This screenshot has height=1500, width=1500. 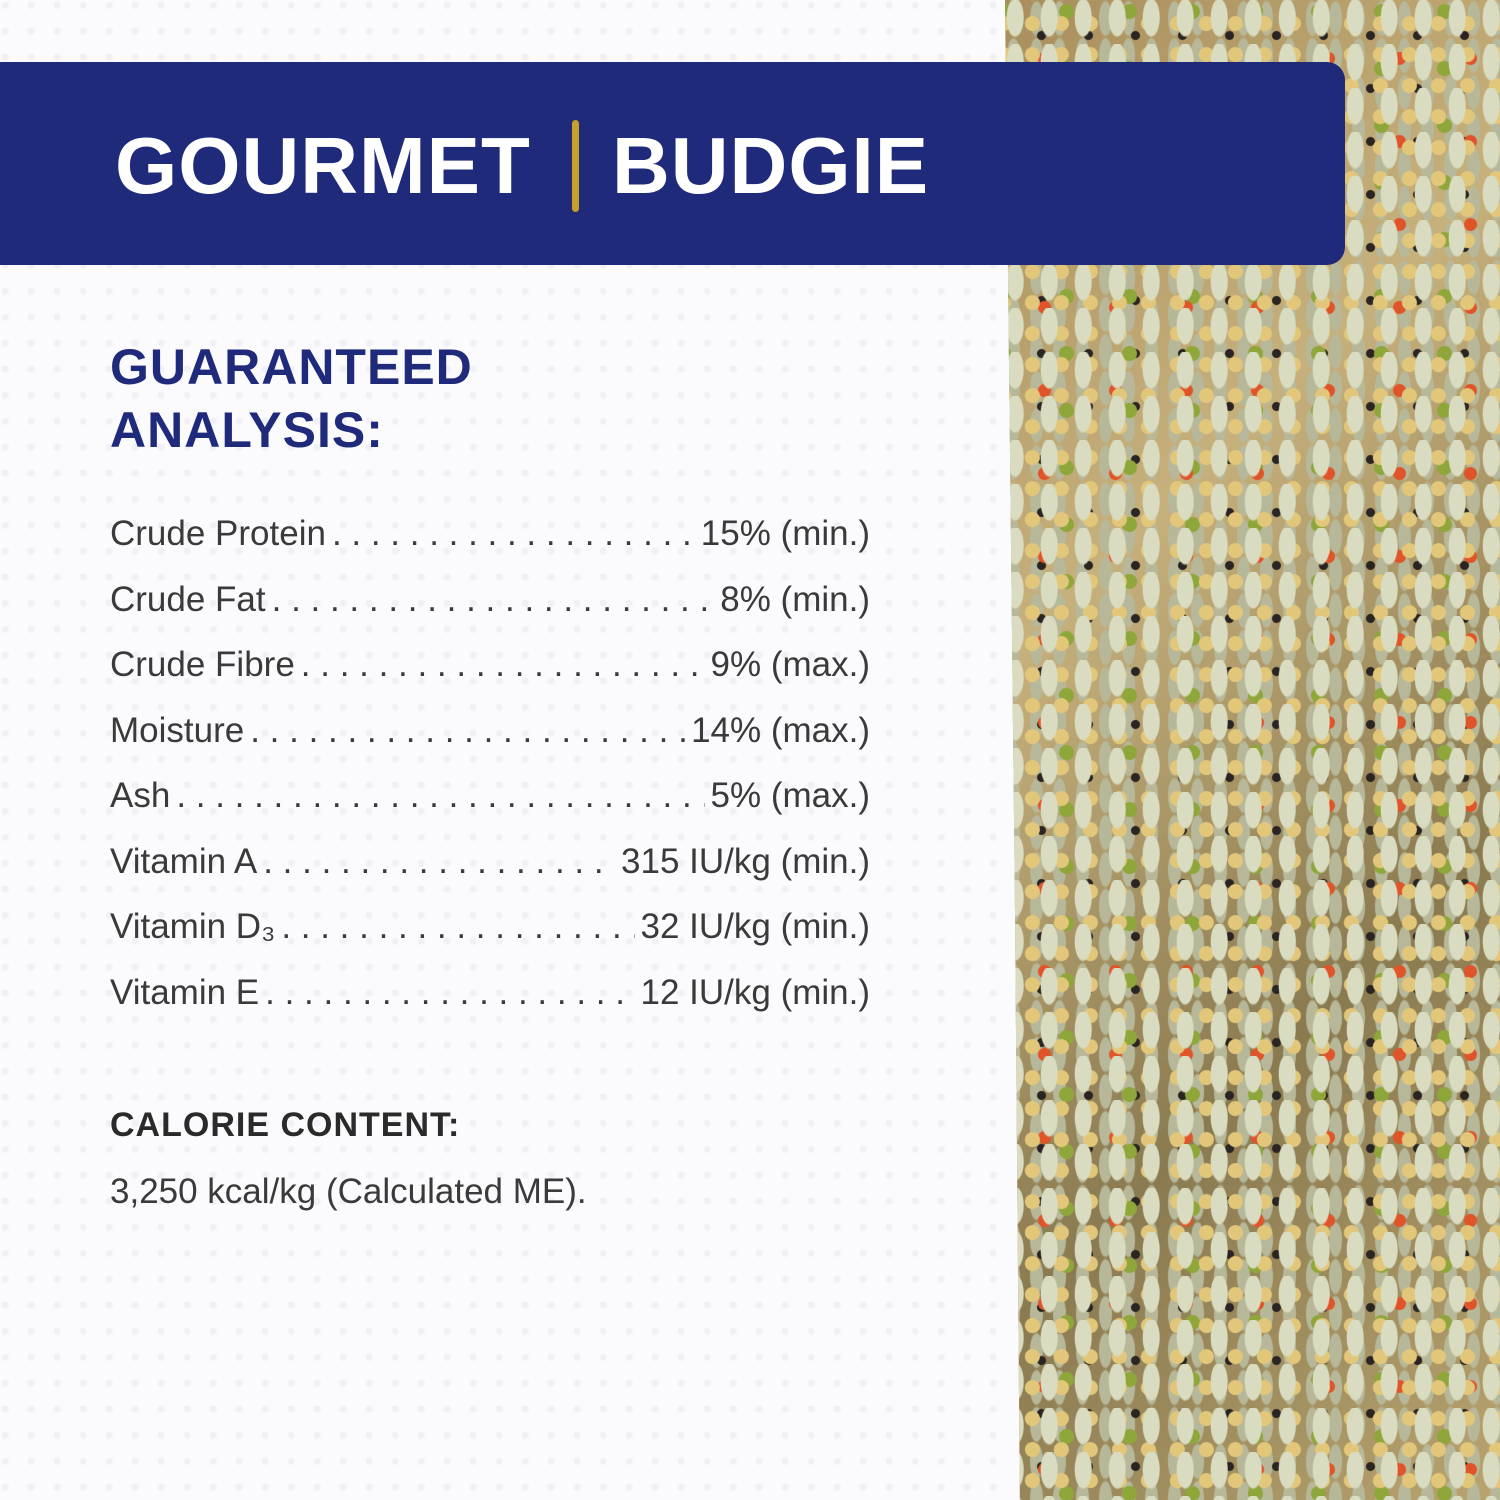 I want to click on analysis-row: Vitamin E 12 IU/kg (min.), so click(x=490, y=1006).